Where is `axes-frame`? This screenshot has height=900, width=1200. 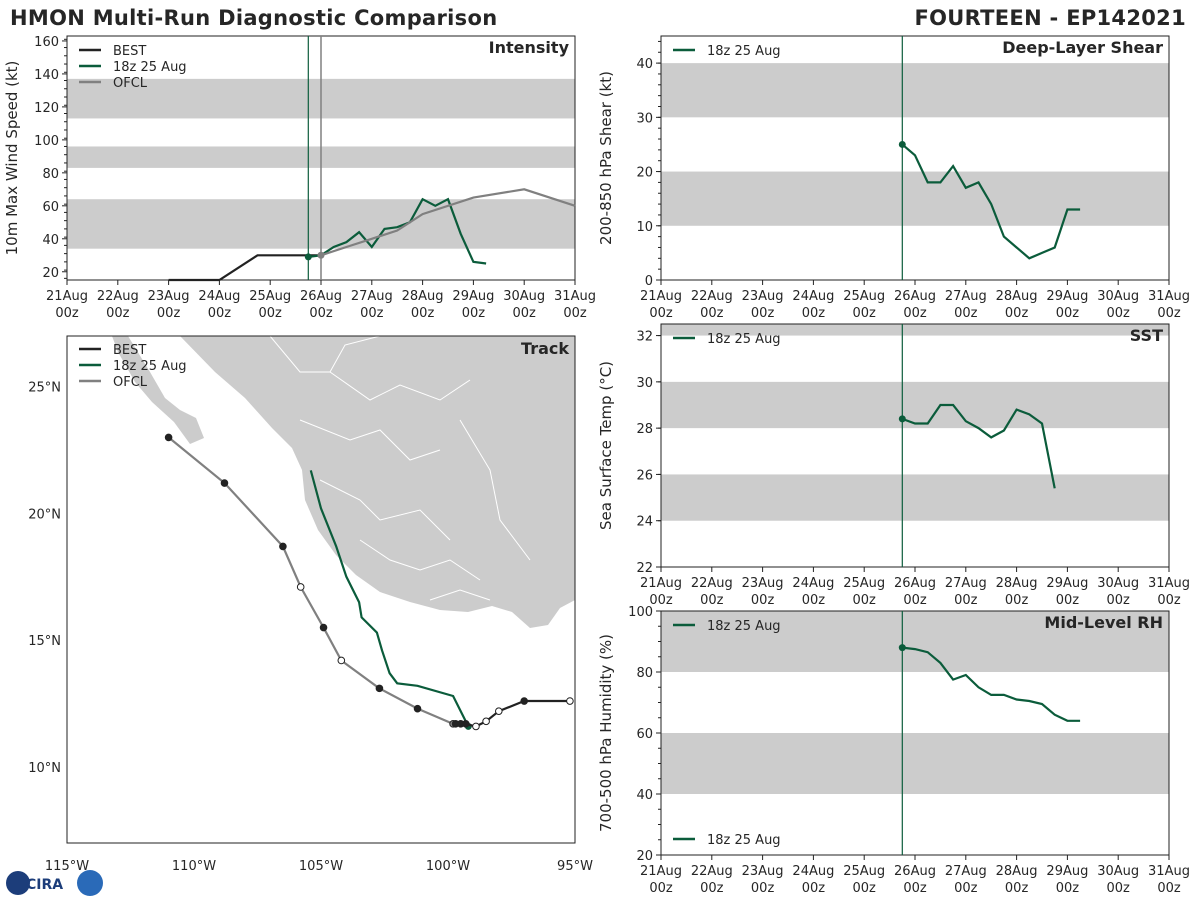
axes-frame is located at coordinates (915, 445).